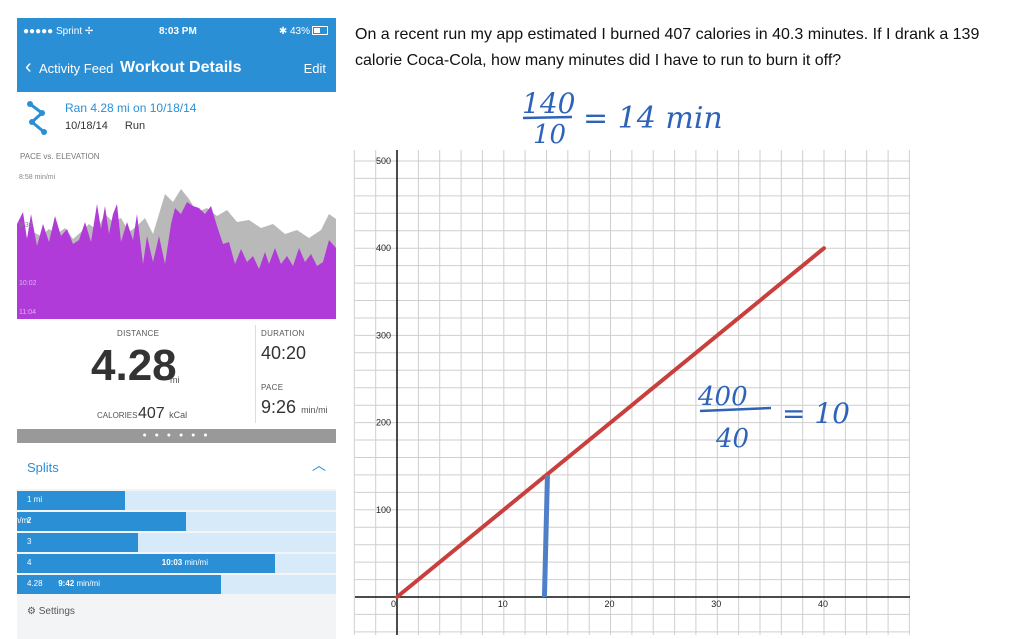 This screenshot has height=639, width=1024. I want to click on y-tick-label: 200, so click(383, 423).